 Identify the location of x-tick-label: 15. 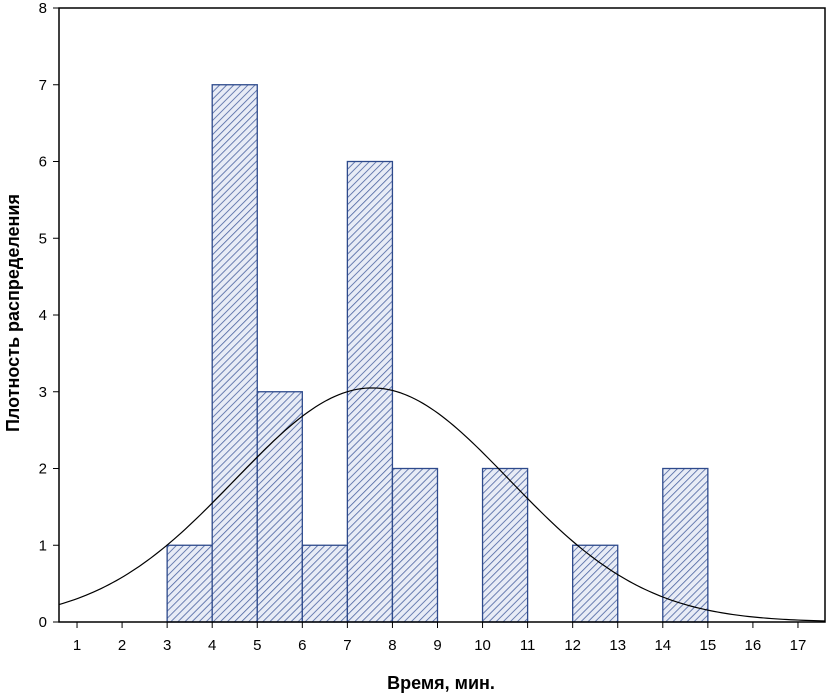
(708, 645).